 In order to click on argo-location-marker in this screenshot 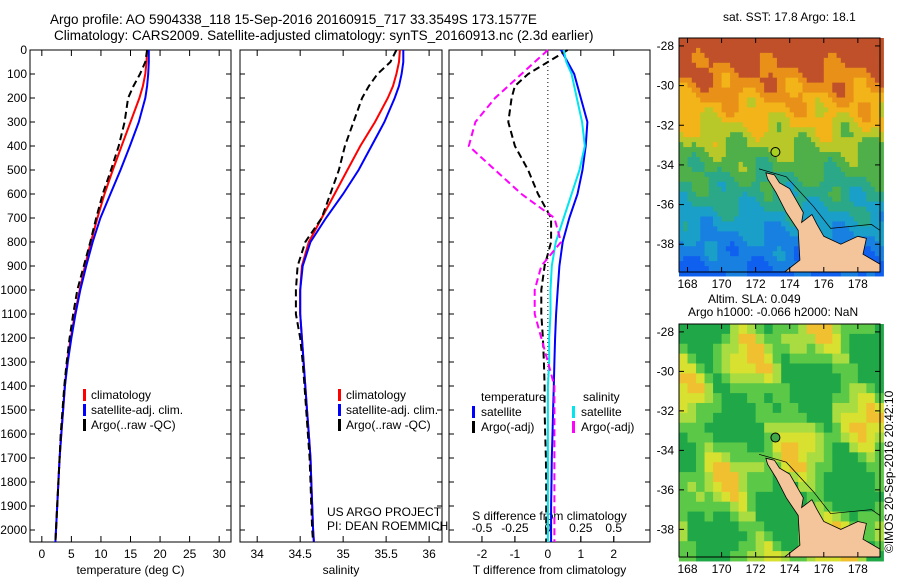, I will do `click(775, 152)`.